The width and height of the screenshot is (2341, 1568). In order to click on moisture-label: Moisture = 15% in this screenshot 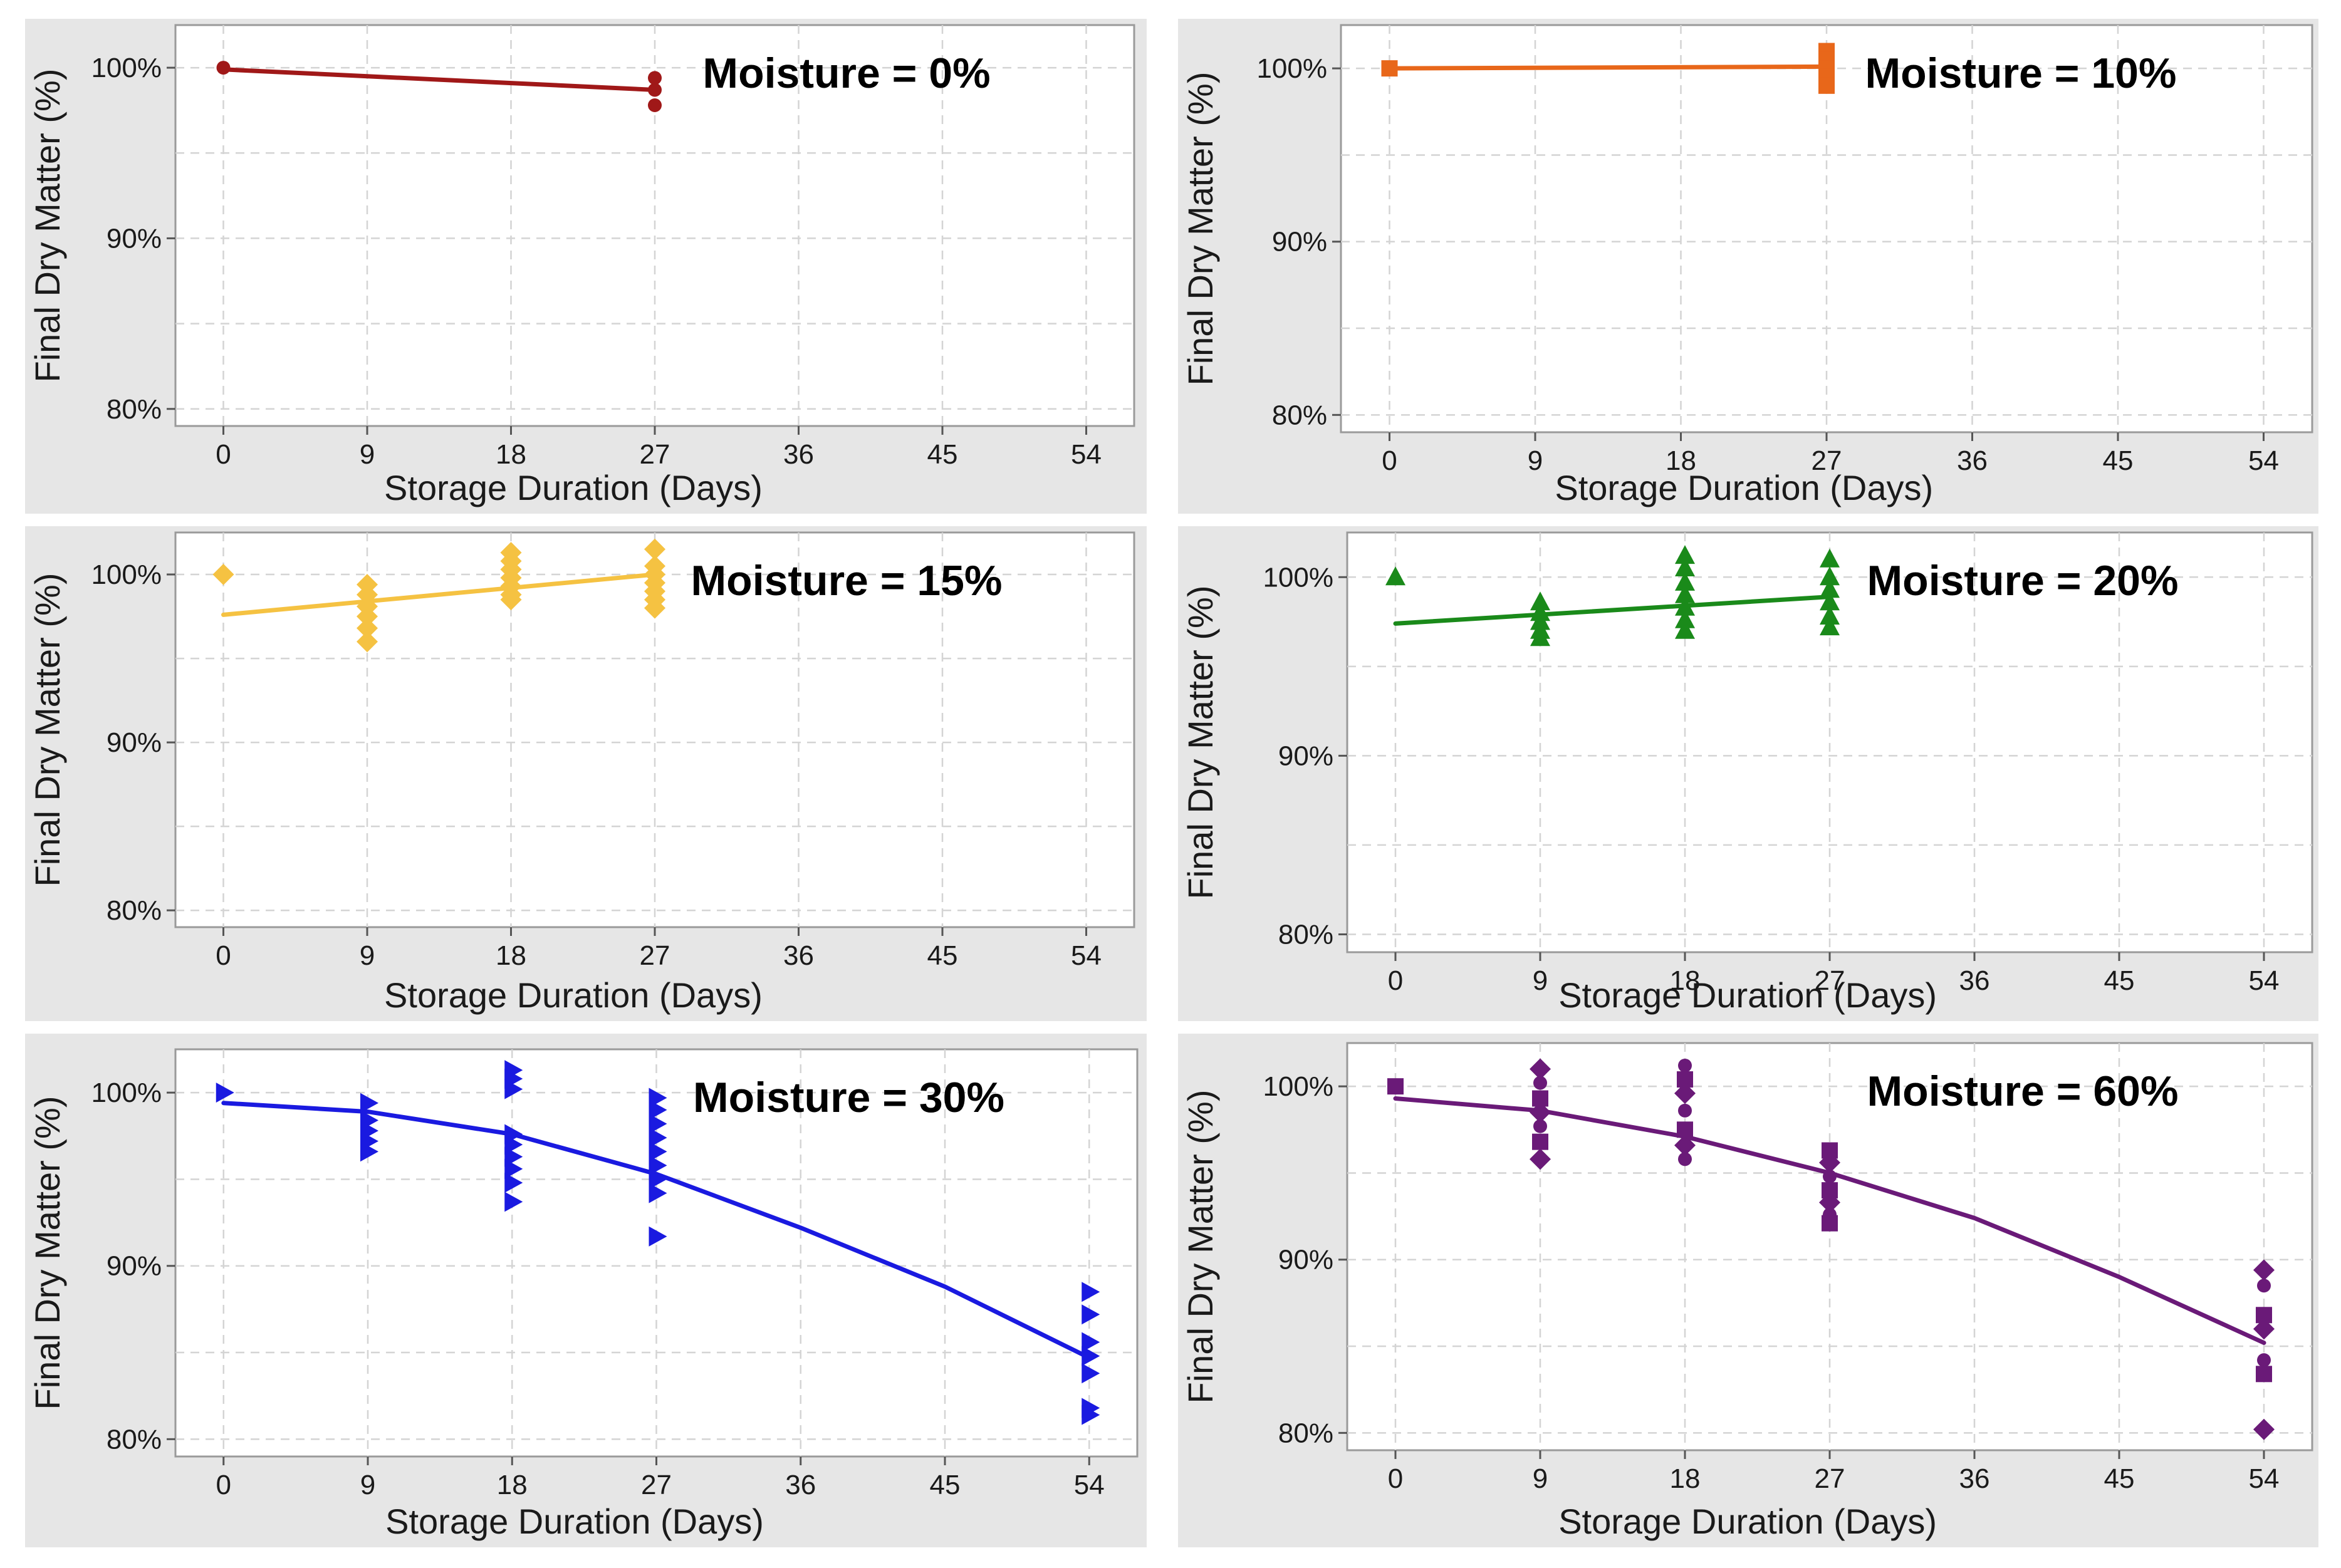, I will do `click(847, 581)`.